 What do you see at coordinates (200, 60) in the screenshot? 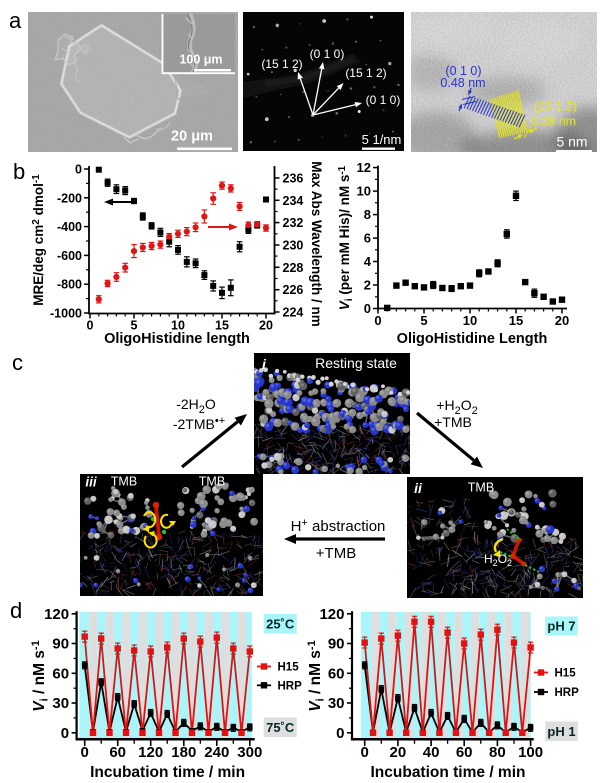
I see `svg-text: 100 μm` at bounding box center [200, 60].